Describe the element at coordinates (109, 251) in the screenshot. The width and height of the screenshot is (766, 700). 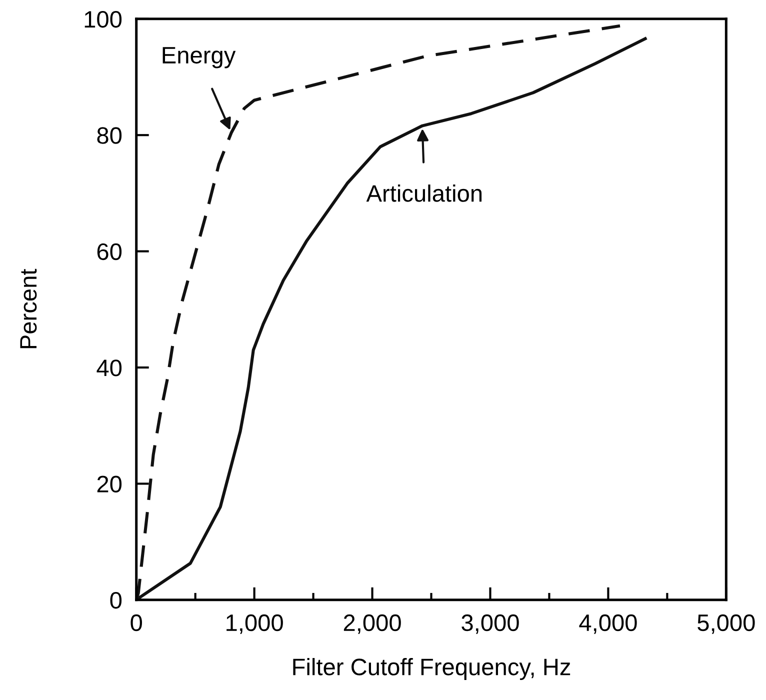
I see `y-tick-label: 60` at that location.